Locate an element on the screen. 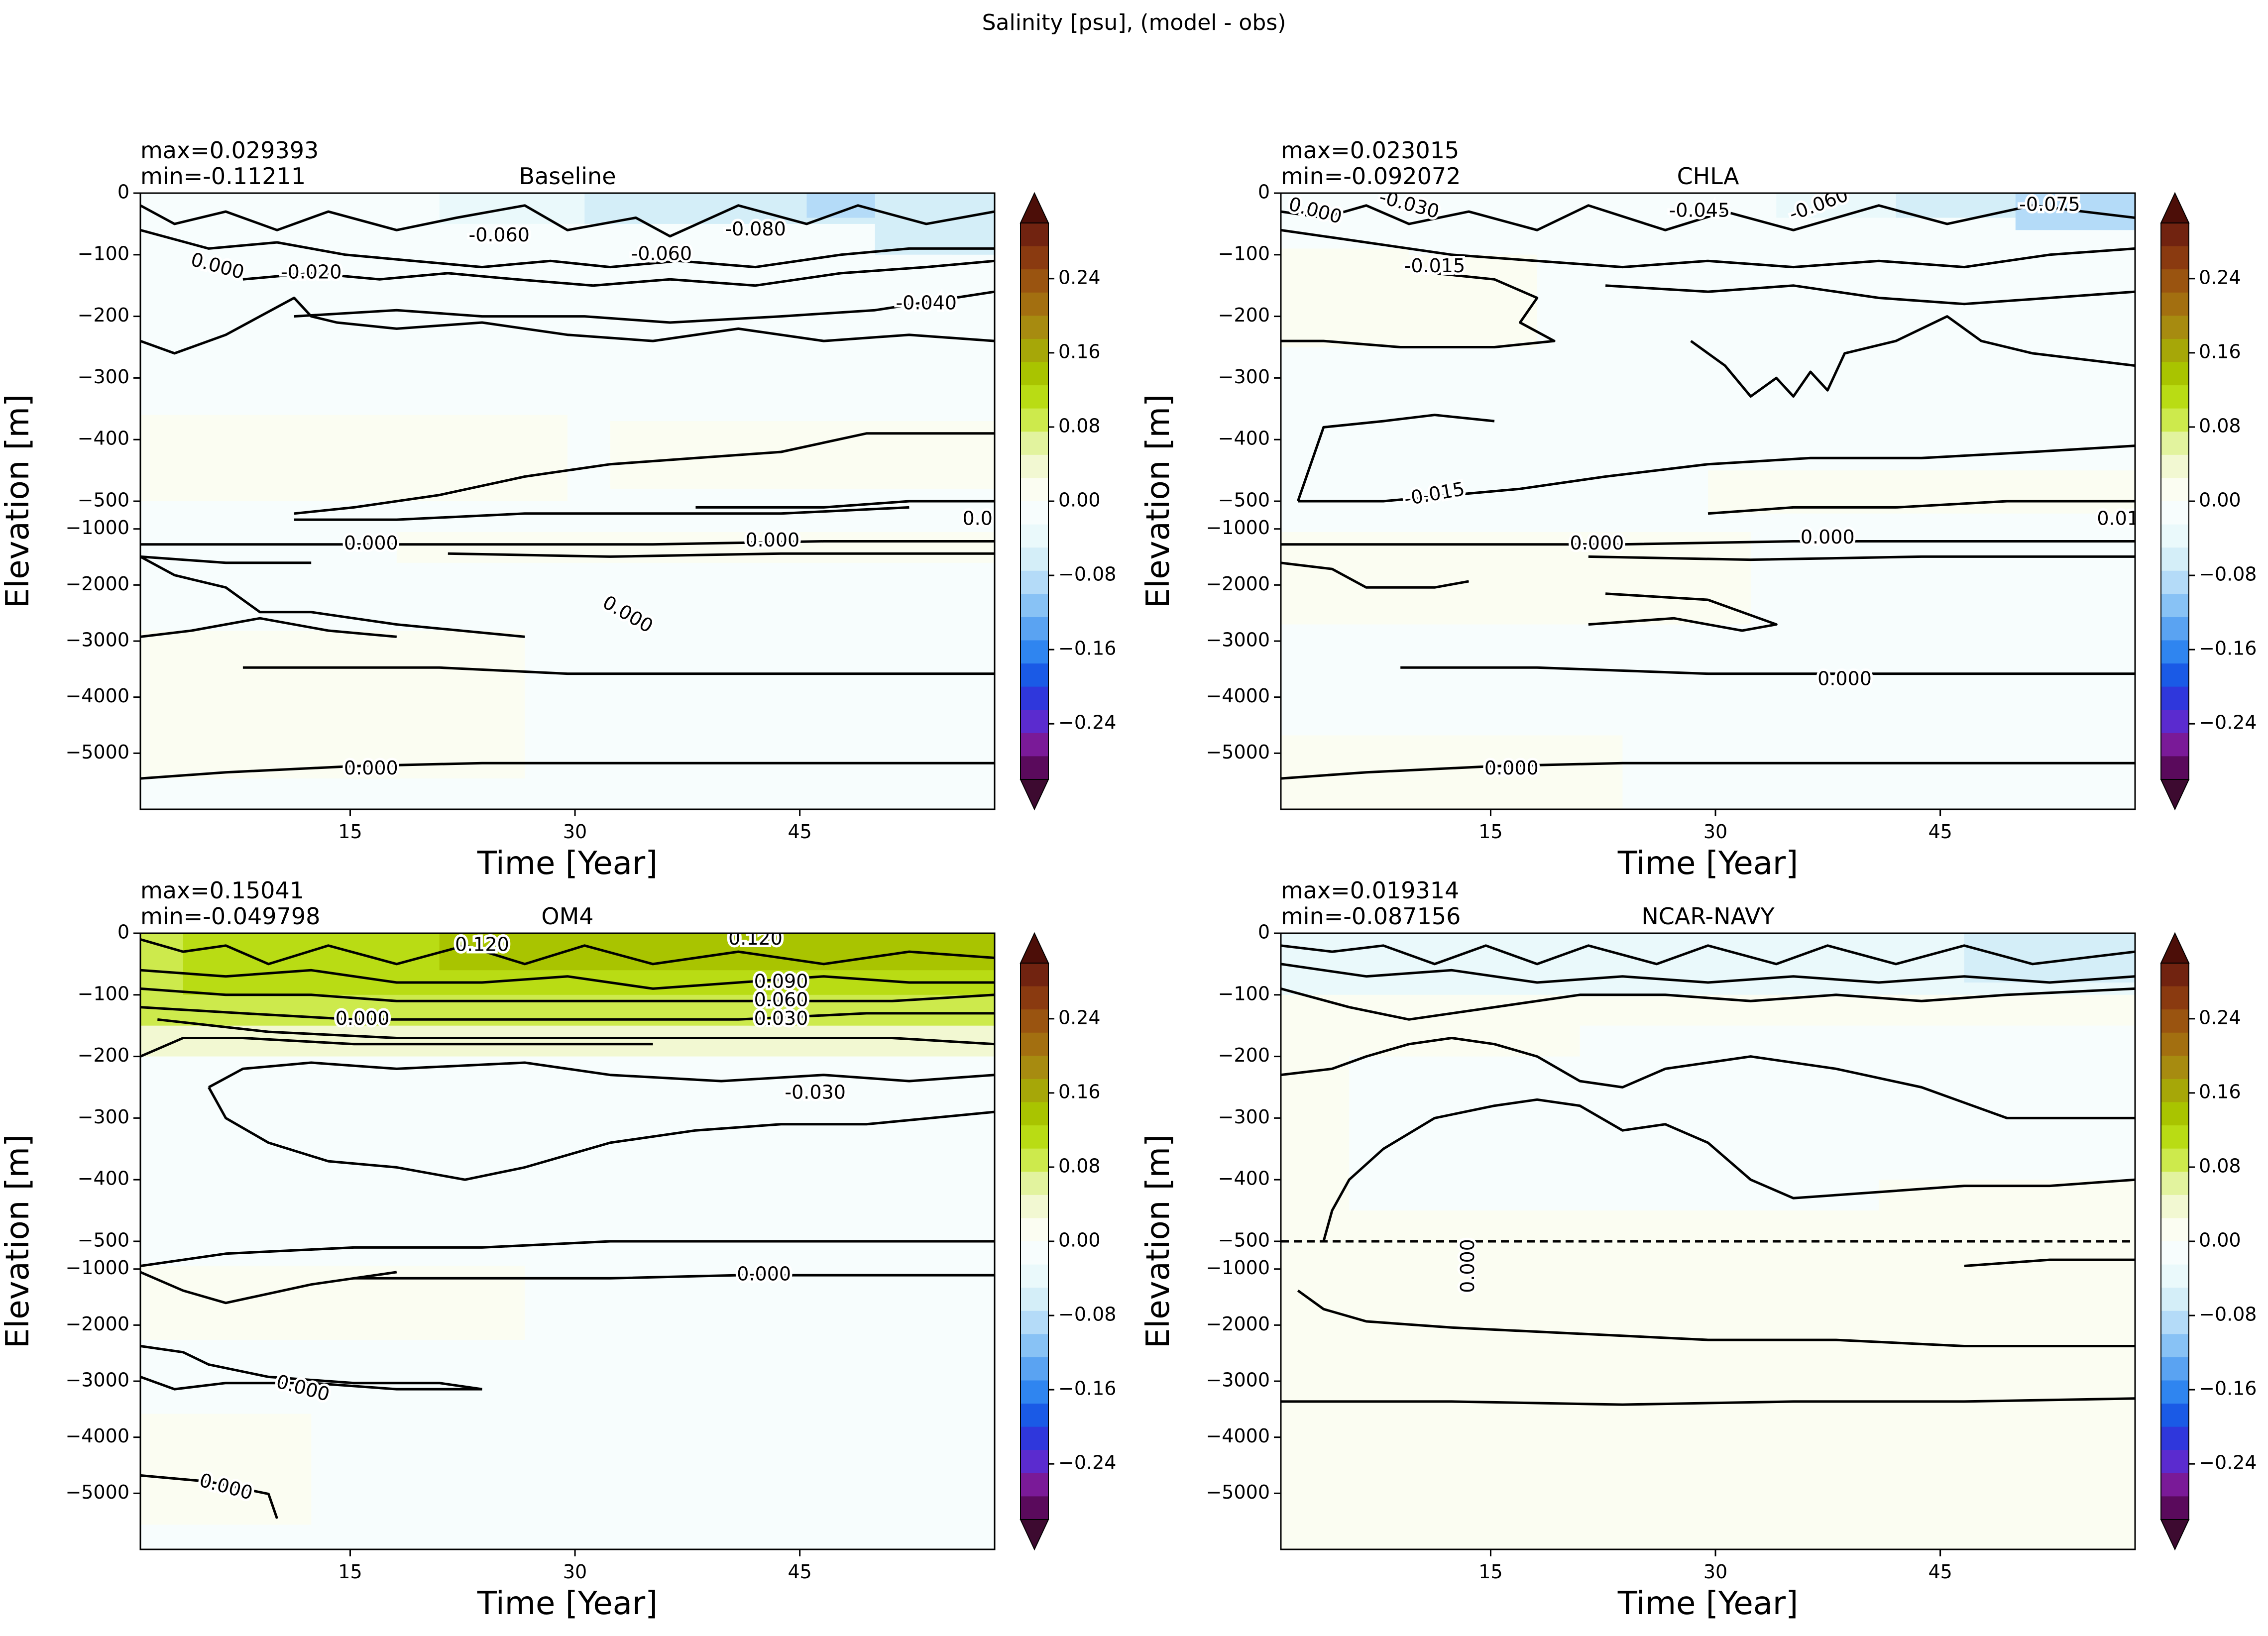  x-tick-label: 30 is located at coordinates (1715, 832).